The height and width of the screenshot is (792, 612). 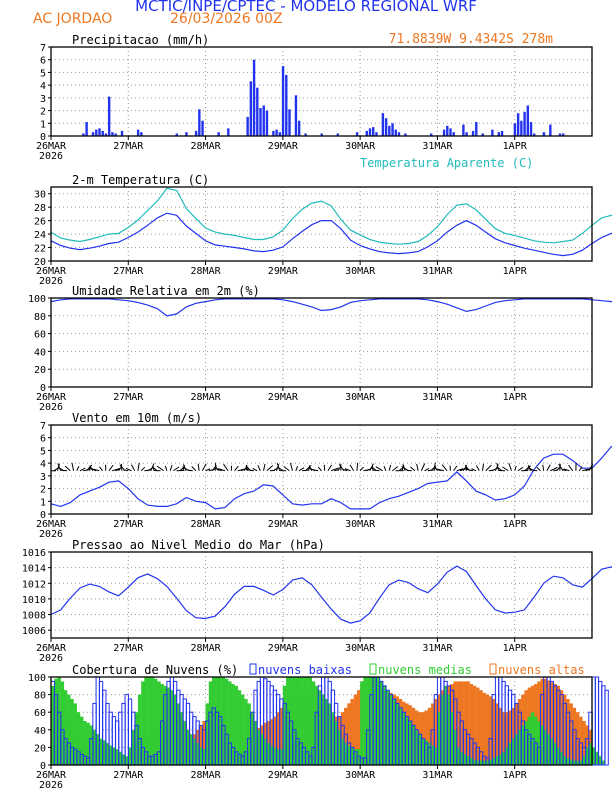 I want to click on panel-frame, so click(x=321, y=595).